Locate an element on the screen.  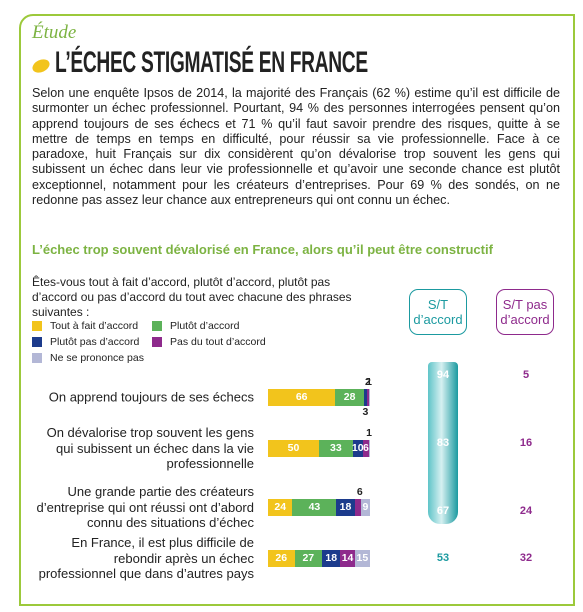
total-value: 67 is located at coordinates (443, 511).